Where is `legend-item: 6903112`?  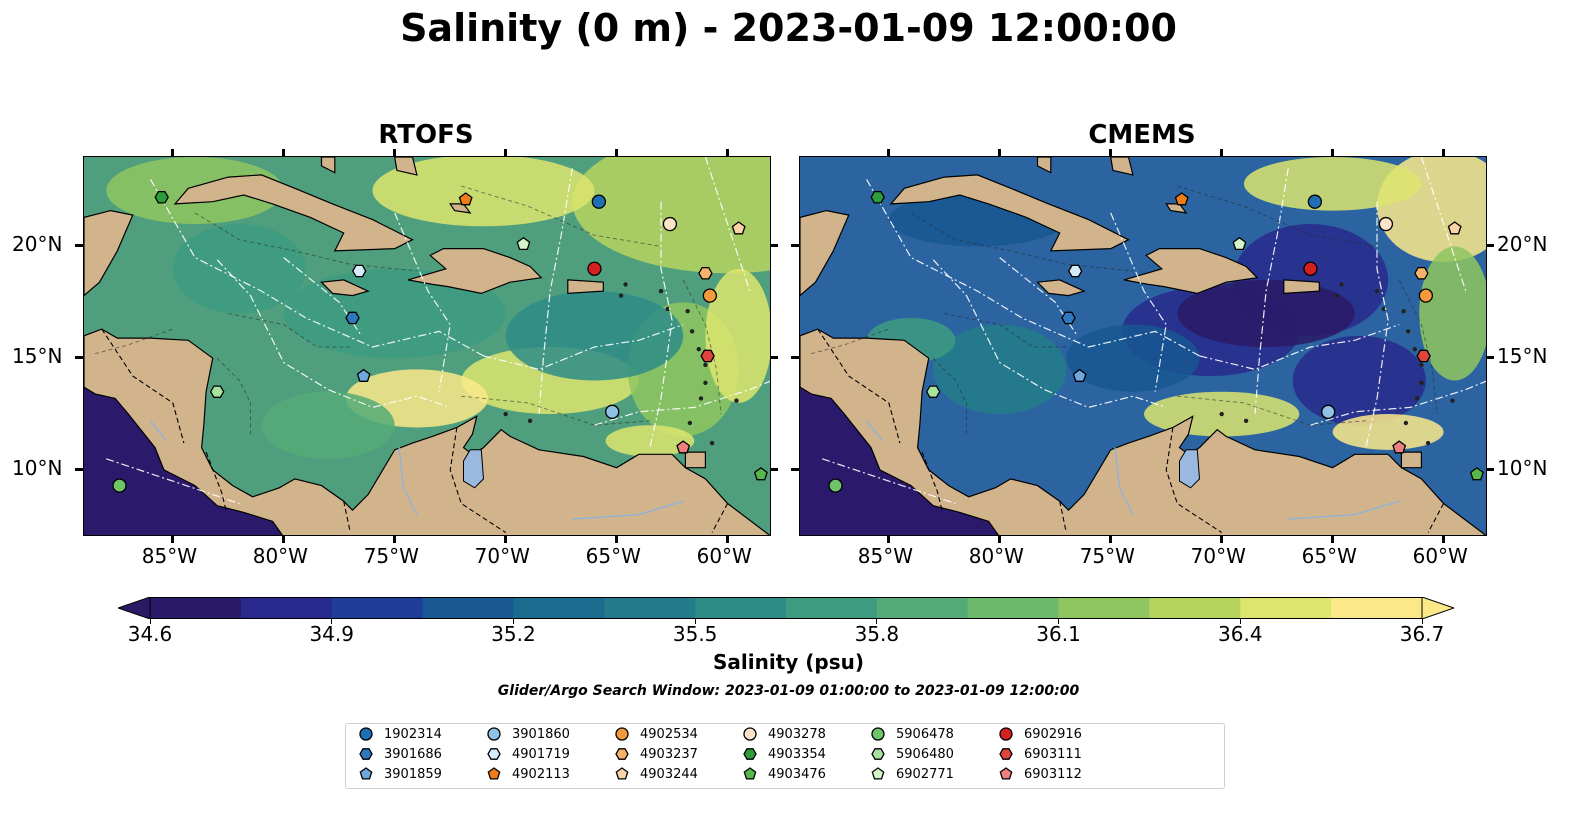 legend-item: 6903112 is located at coordinates (1040, 774).